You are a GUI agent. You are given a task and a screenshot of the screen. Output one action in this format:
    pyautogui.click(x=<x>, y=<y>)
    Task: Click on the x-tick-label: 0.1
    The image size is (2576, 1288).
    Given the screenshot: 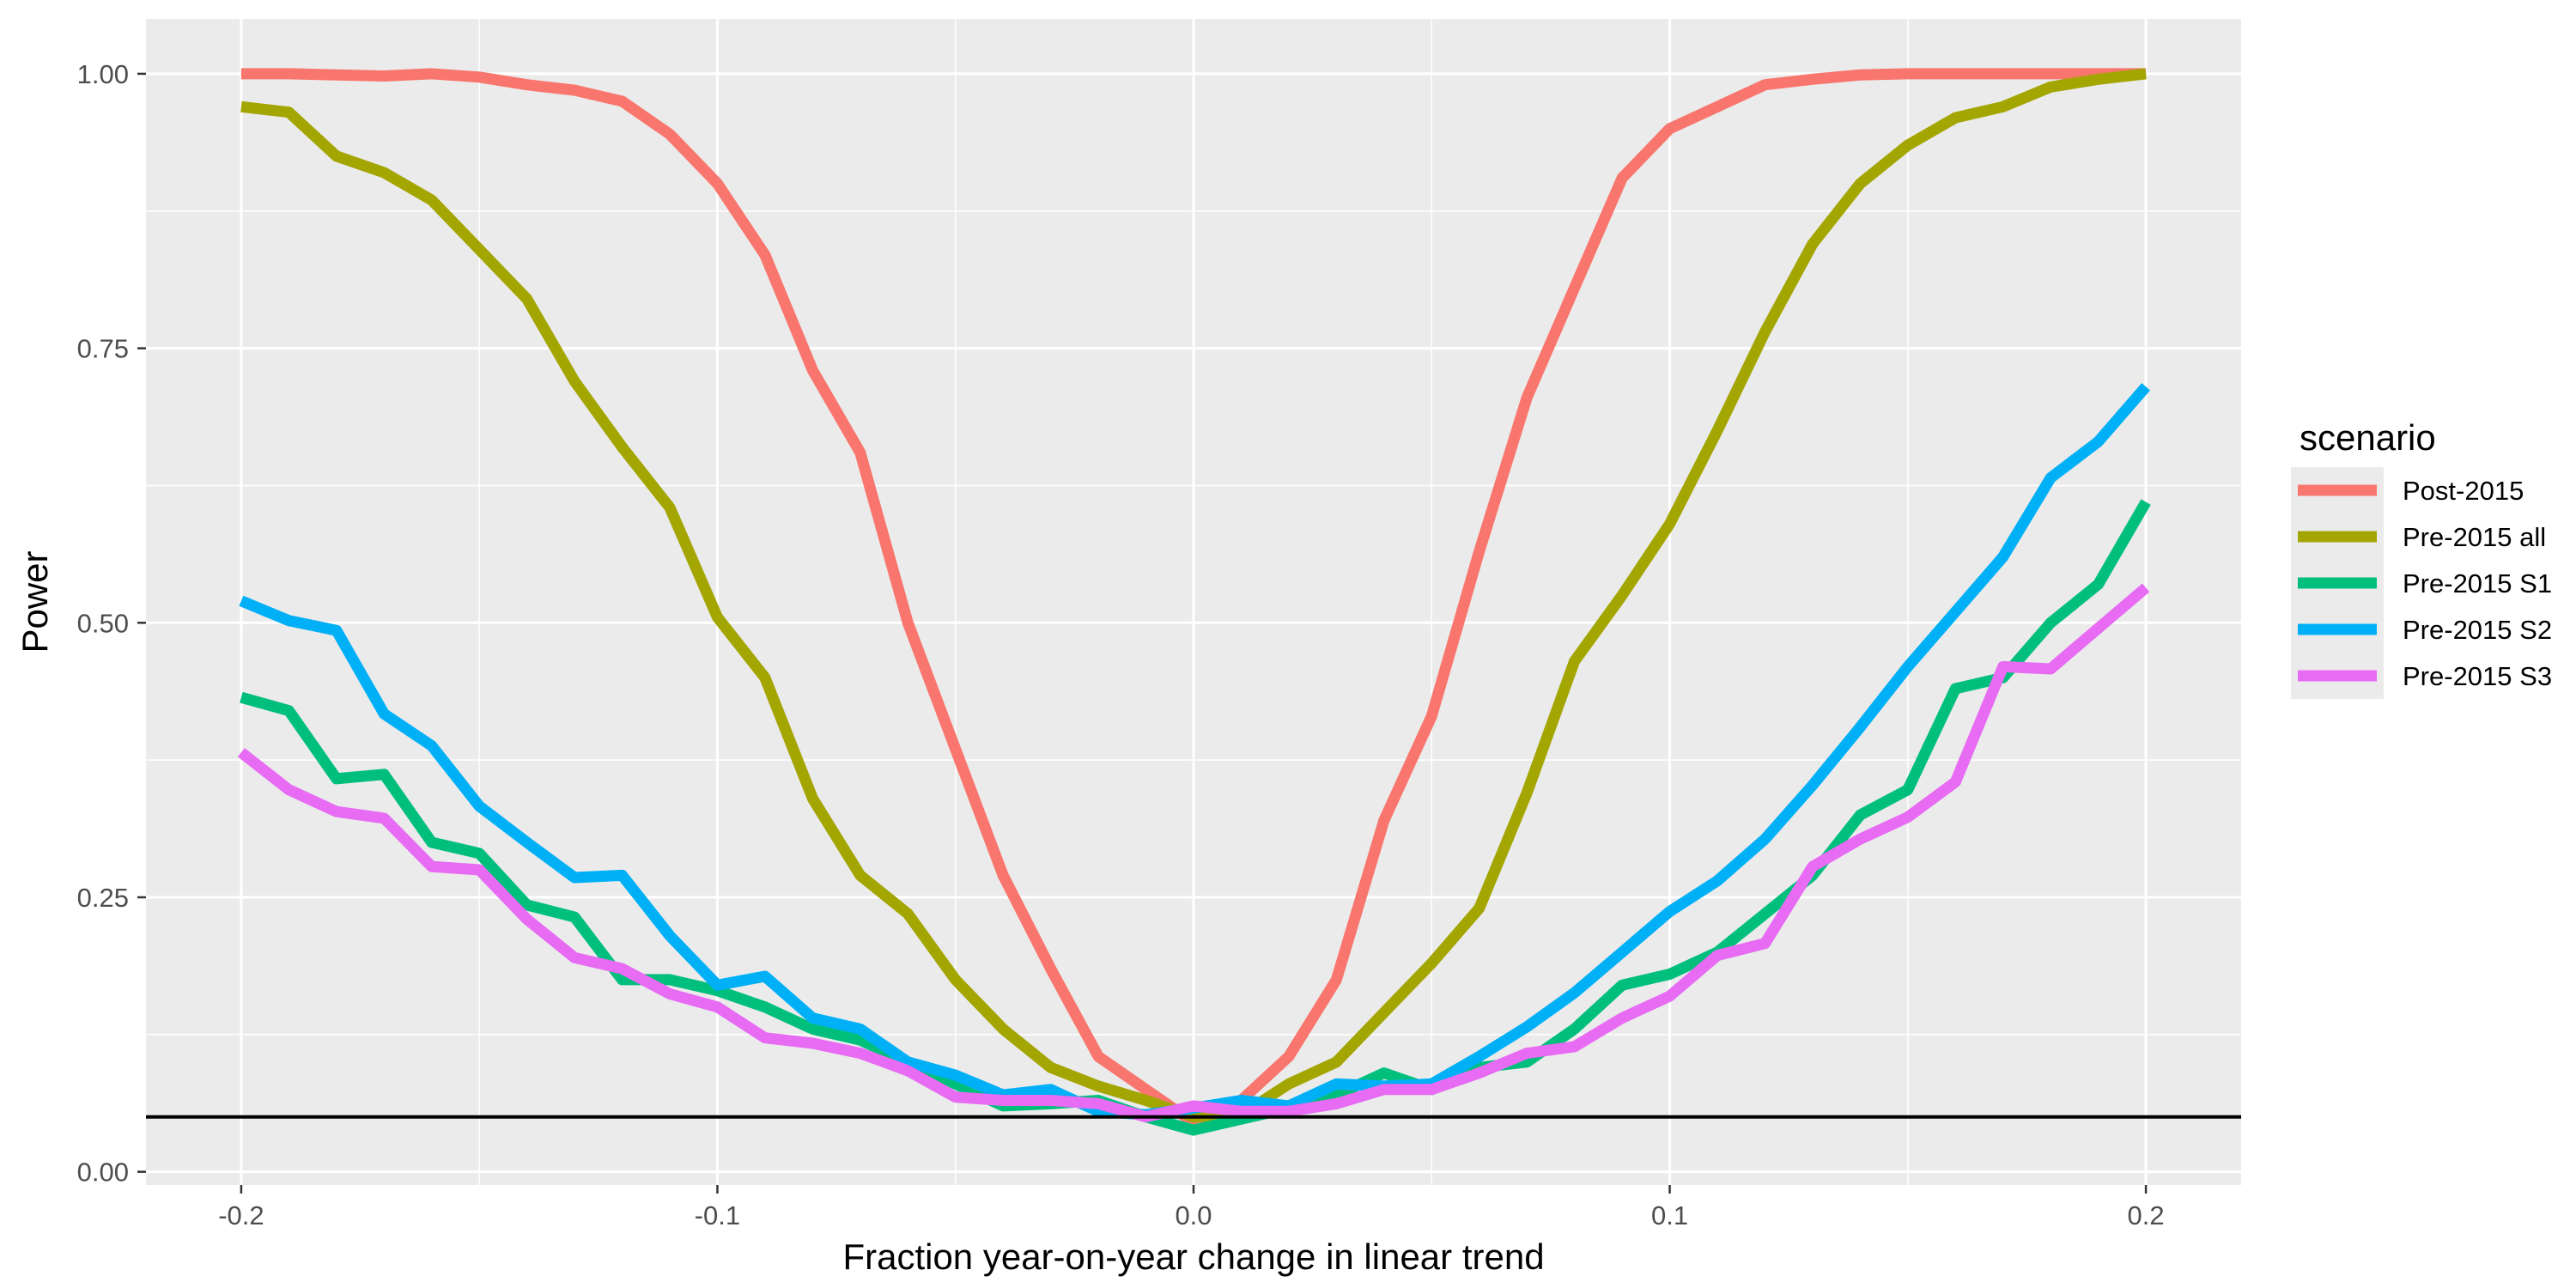 What is the action you would take?
    pyautogui.click(x=1670, y=1215)
    